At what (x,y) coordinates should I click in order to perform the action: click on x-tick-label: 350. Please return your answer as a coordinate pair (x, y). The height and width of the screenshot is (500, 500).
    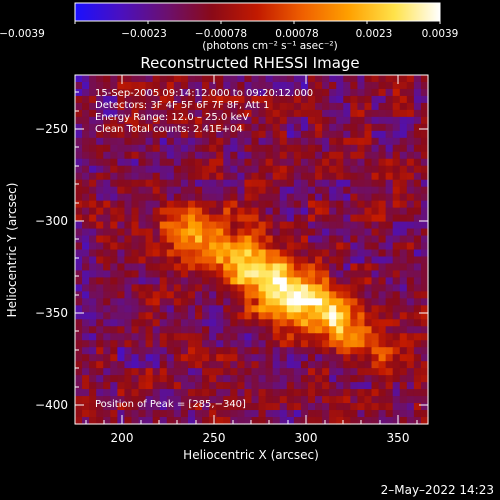
    Looking at the image, I should click on (398, 438).